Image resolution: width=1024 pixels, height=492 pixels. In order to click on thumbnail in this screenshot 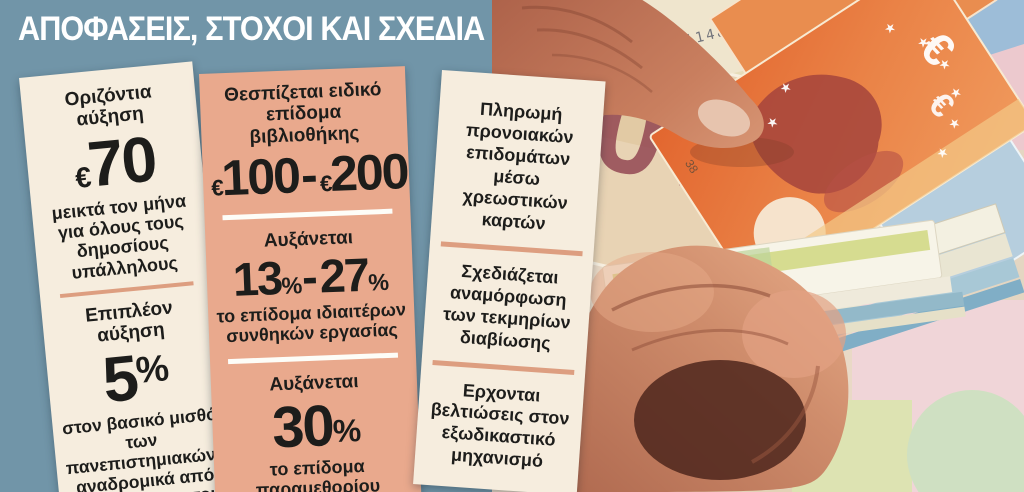, I will do `click(724, 118)`.